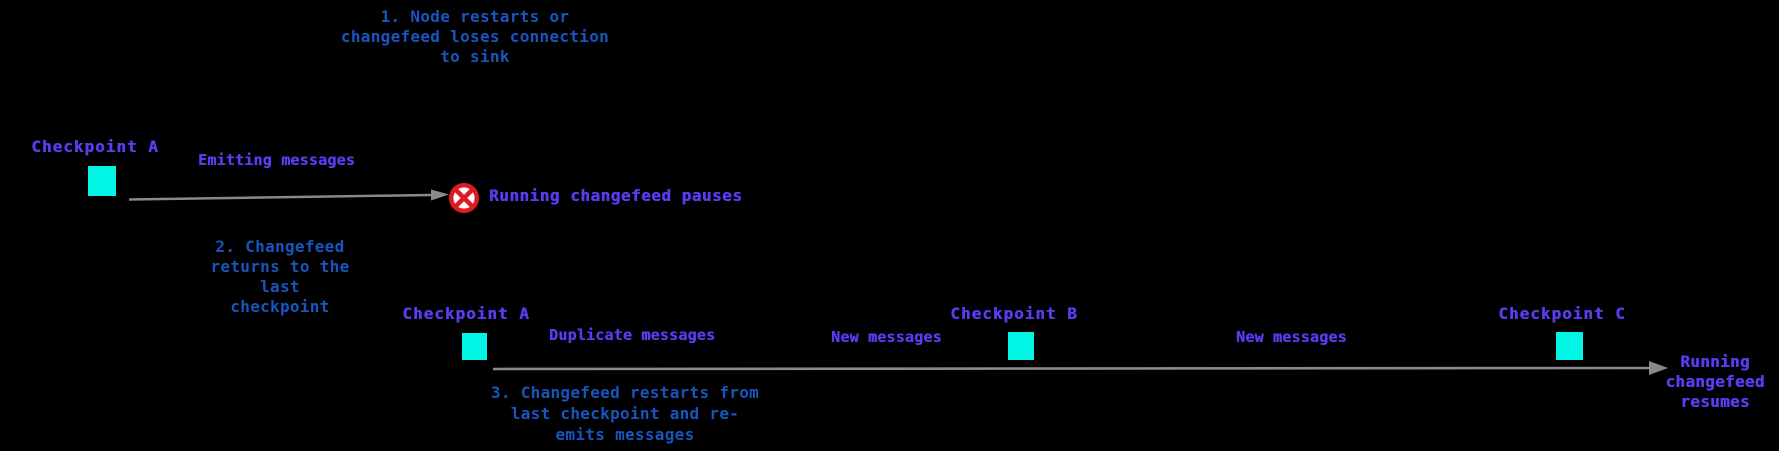 Image resolution: width=1779 pixels, height=451 pixels. I want to click on checkpoint-b-label: Checkpoint B, so click(1014, 313).